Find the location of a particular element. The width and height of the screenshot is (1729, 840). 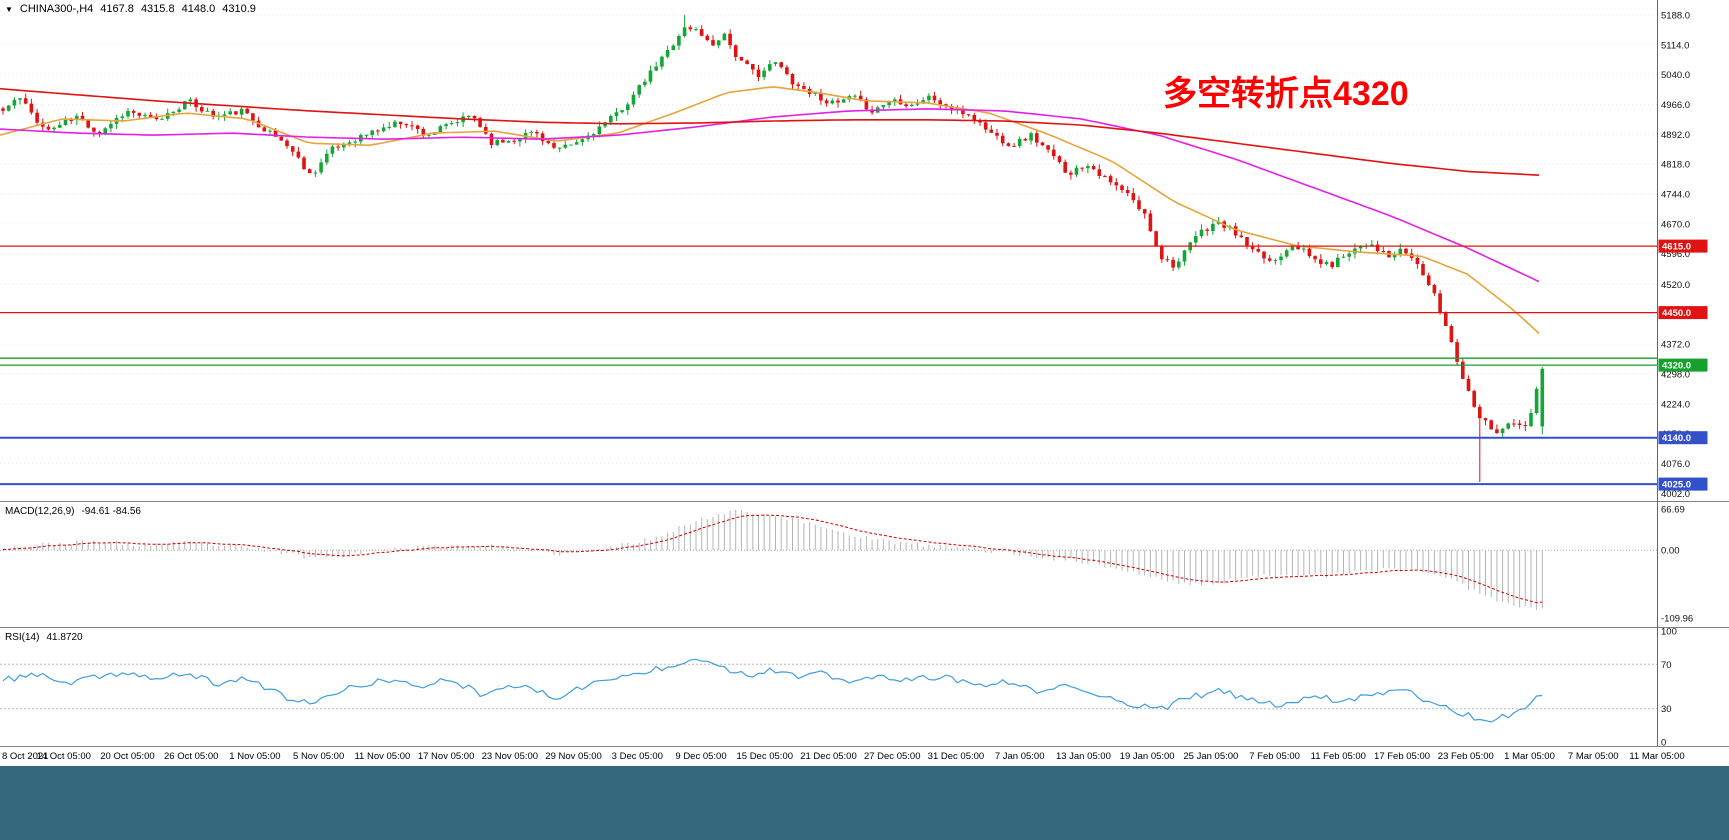

time-axis-label: 25 Jan 05:00 is located at coordinates (1211, 756).